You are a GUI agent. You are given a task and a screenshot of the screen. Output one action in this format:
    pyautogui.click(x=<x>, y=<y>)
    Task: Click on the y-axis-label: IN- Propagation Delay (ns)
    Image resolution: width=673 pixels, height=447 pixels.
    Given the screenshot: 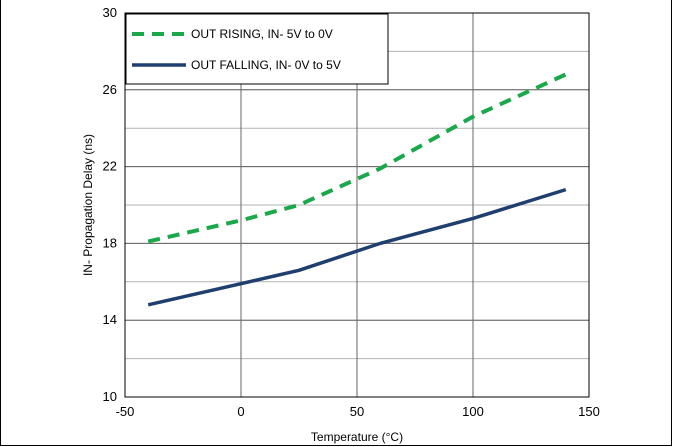 What is the action you would take?
    pyautogui.click(x=88, y=205)
    